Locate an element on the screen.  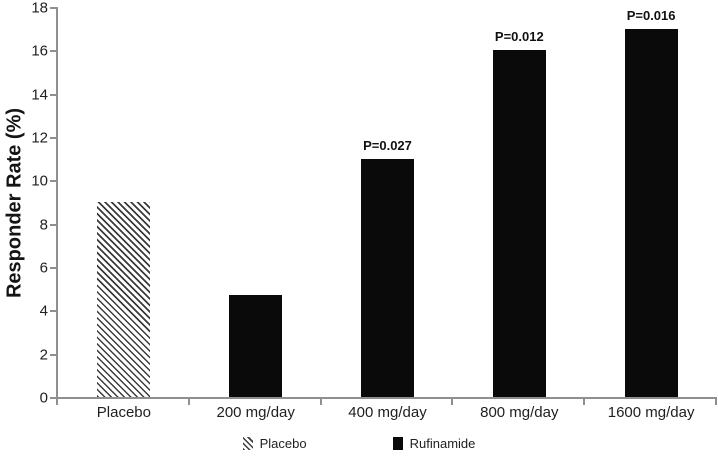
p-value-label: P=0.016 is located at coordinates (651, 15).